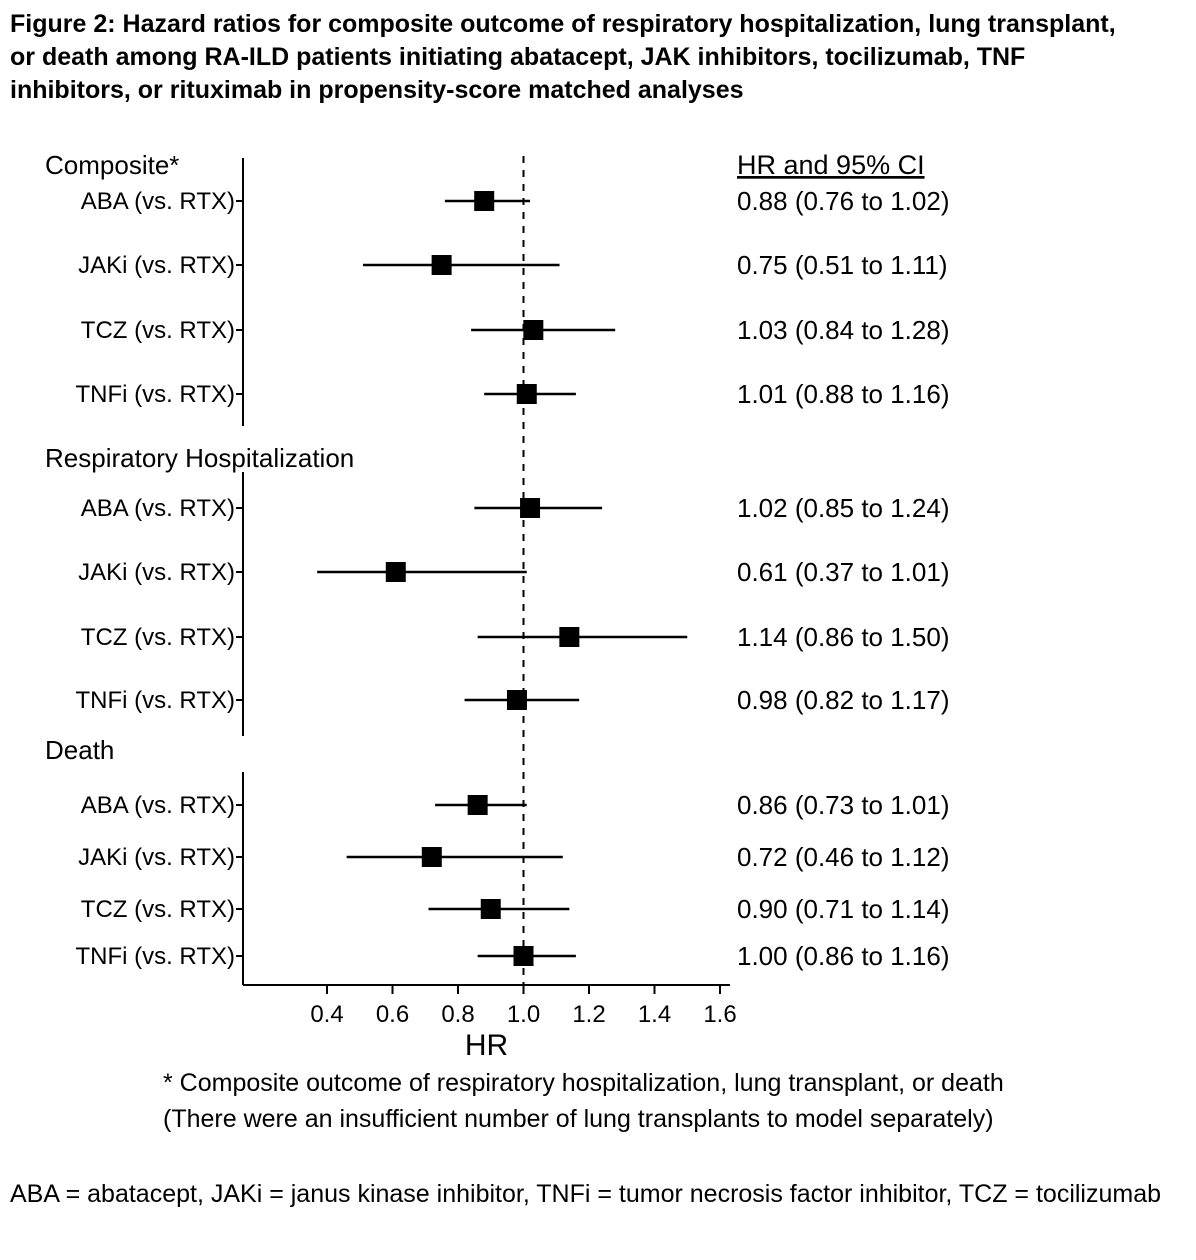 The height and width of the screenshot is (1260, 1196). I want to click on svg-text: 0.90 (0.71 to 1.14), so click(843, 909).